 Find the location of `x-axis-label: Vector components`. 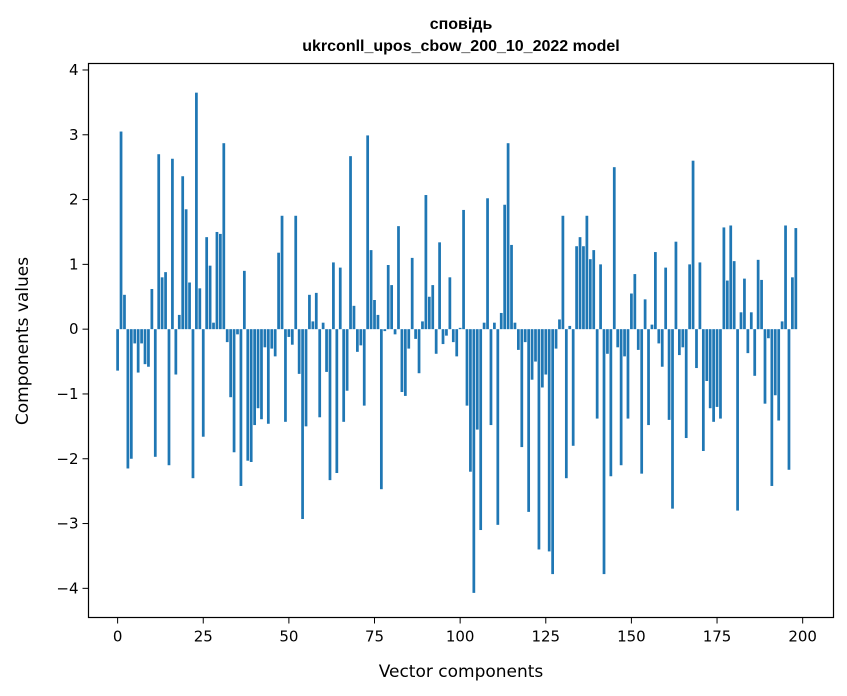

x-axis-label: Vector components is located at coordinates (461, 672).